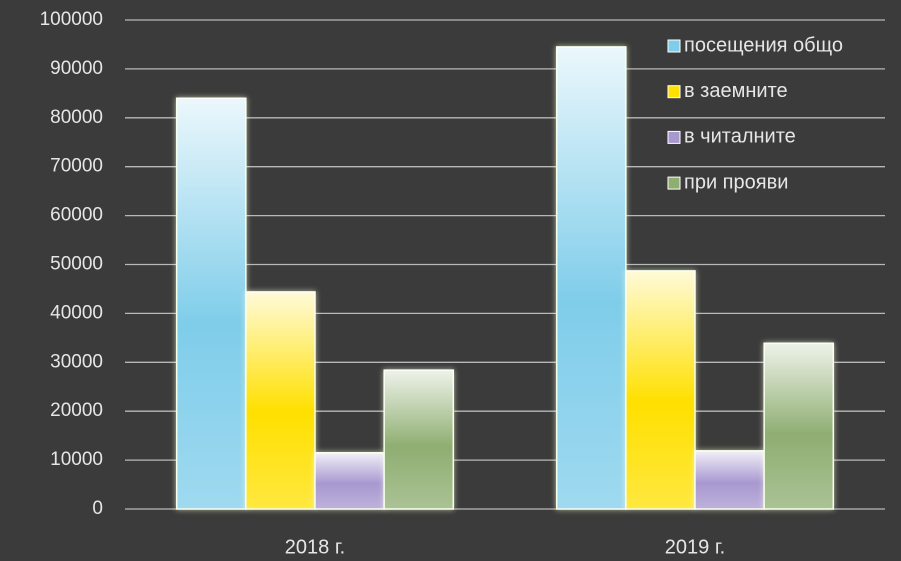 This screenshot has width=901, height=561. I want to click on x-tick-label: 2019 г., so click(695, 547).